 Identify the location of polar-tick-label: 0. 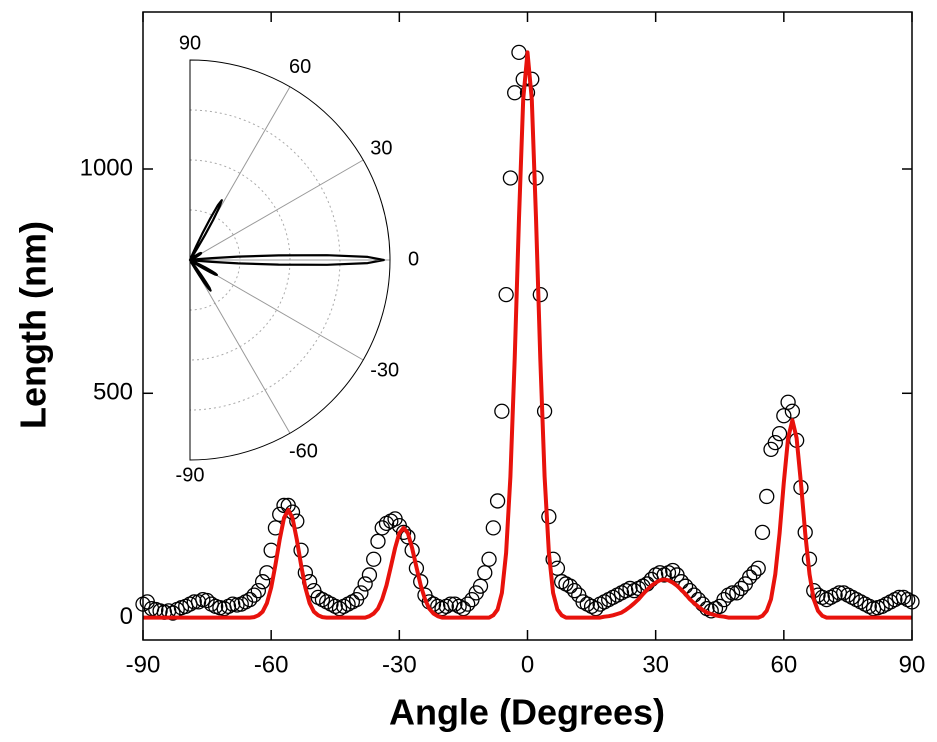
(413, 259).